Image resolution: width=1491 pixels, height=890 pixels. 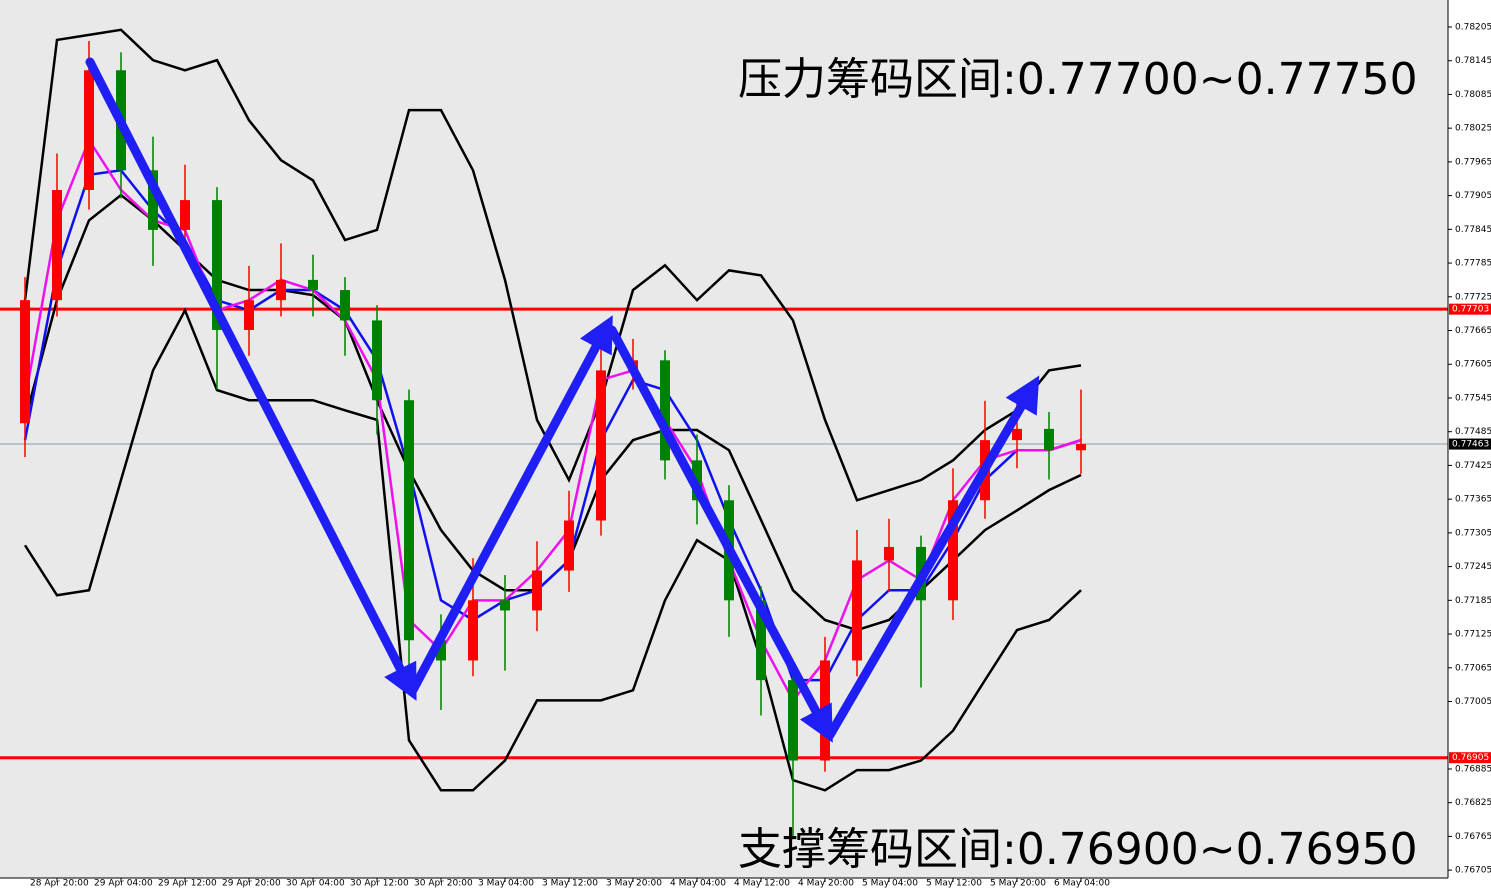 I want to click on annotation: 支撑筹码区间:0.76900~0.76950, so click(x=1078, y=849).